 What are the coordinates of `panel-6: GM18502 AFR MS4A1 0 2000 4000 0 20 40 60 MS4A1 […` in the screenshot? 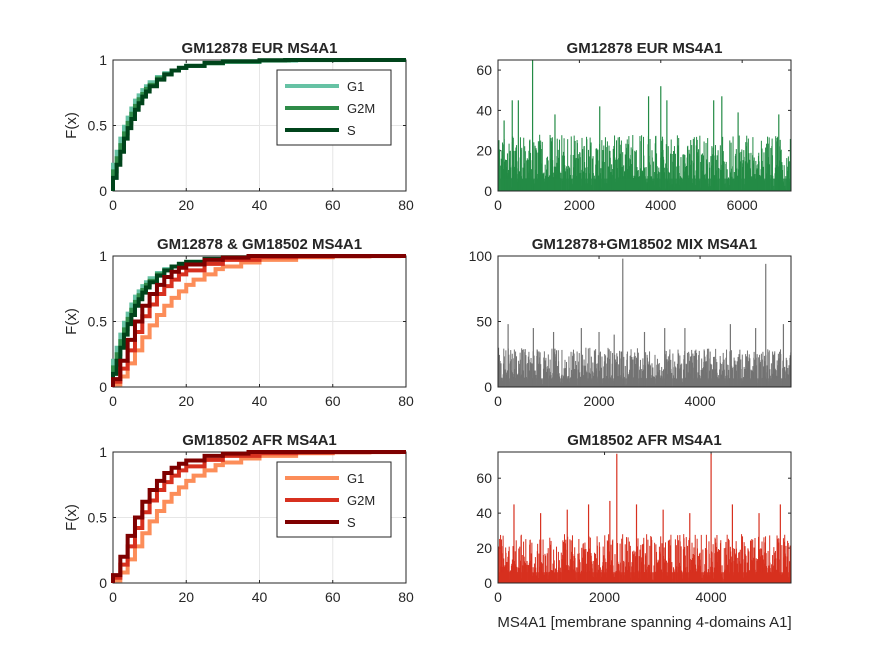 It's located at (633, 531).